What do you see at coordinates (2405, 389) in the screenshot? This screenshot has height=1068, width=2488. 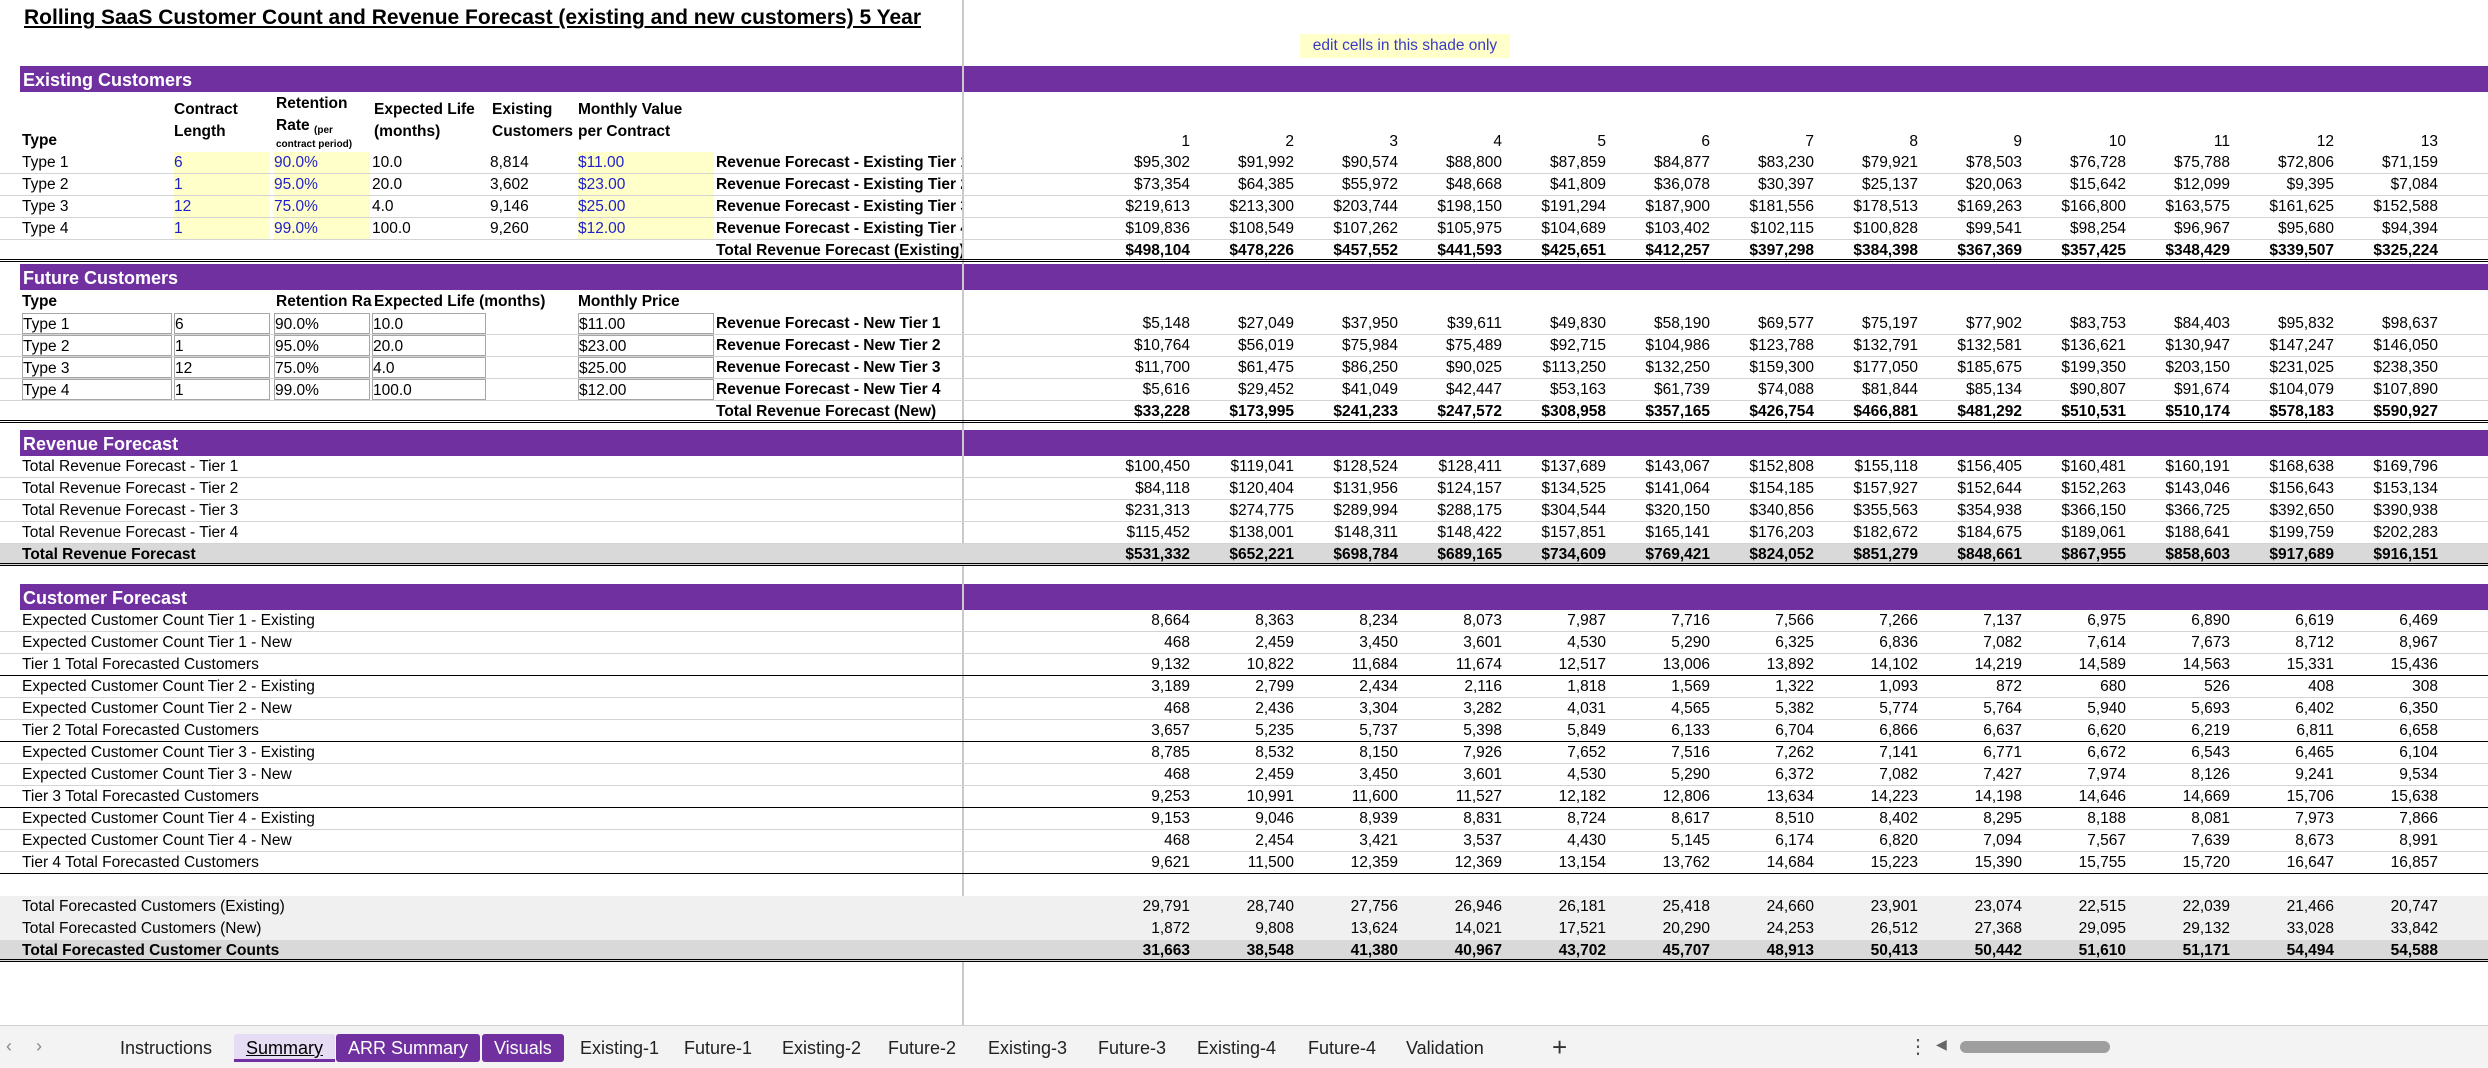 I see `value-cell: $107,890` at bounding box center [2405, 389].